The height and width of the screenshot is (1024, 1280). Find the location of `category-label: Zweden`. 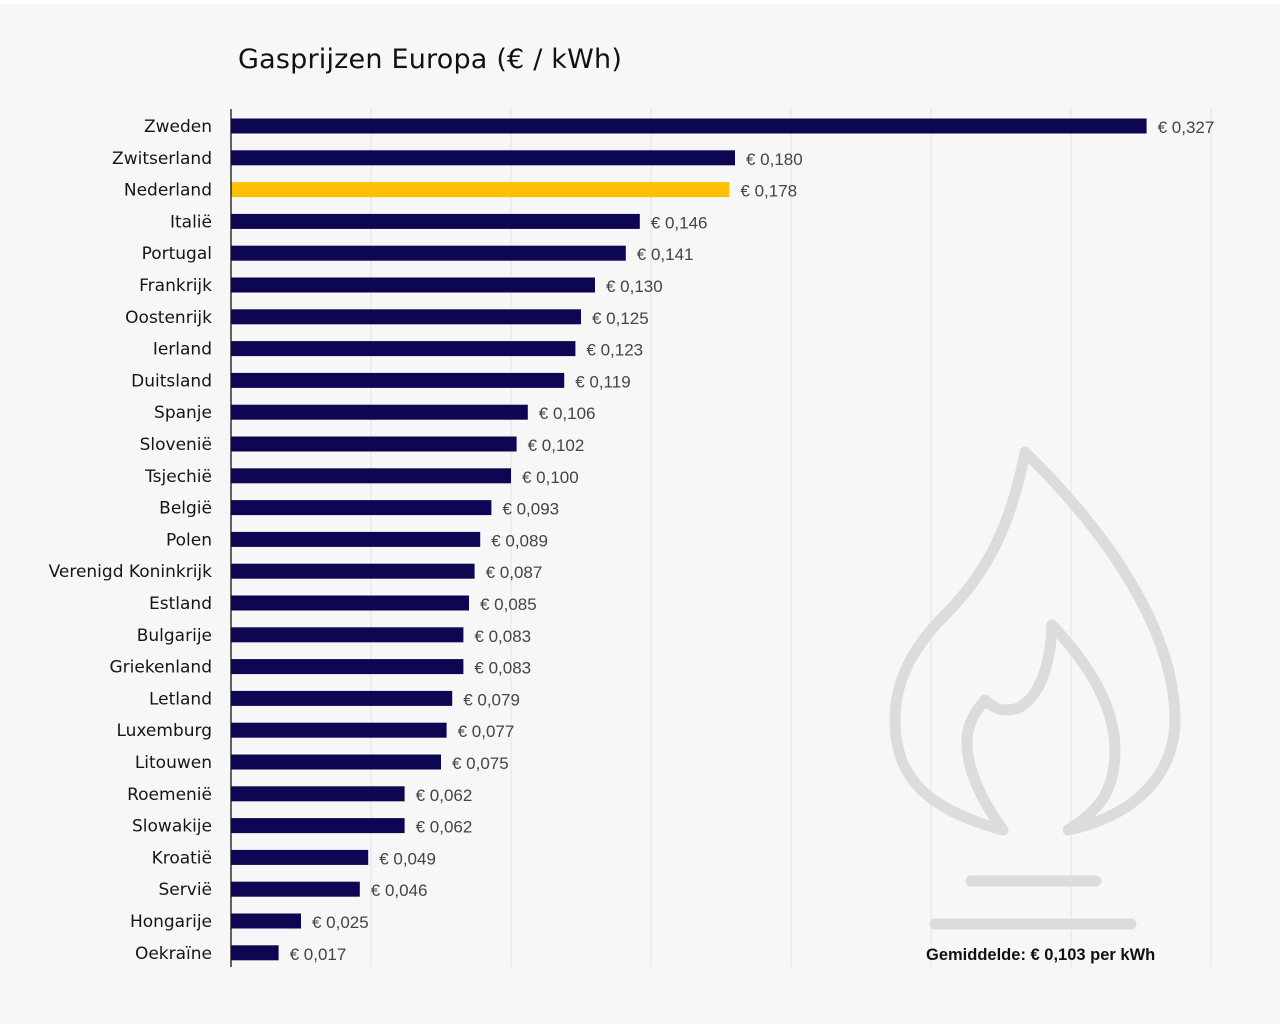

category-label: Zweden is located at coordinates (178, 127).